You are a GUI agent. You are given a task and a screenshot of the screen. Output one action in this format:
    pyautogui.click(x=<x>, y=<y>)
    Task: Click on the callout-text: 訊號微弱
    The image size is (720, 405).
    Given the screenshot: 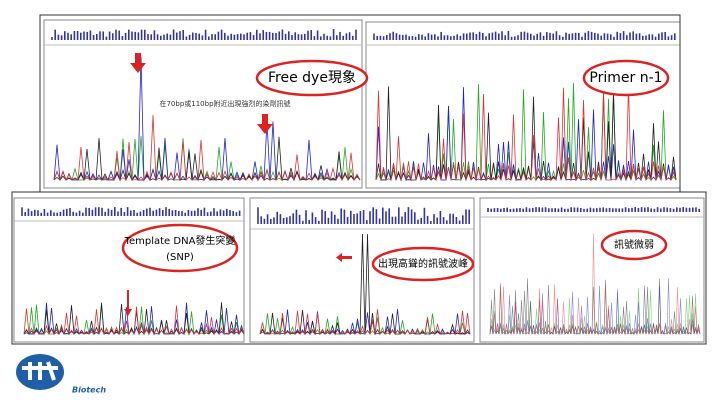 What is the action you would take?
    pyautogui.click(x=634, y=244)
    